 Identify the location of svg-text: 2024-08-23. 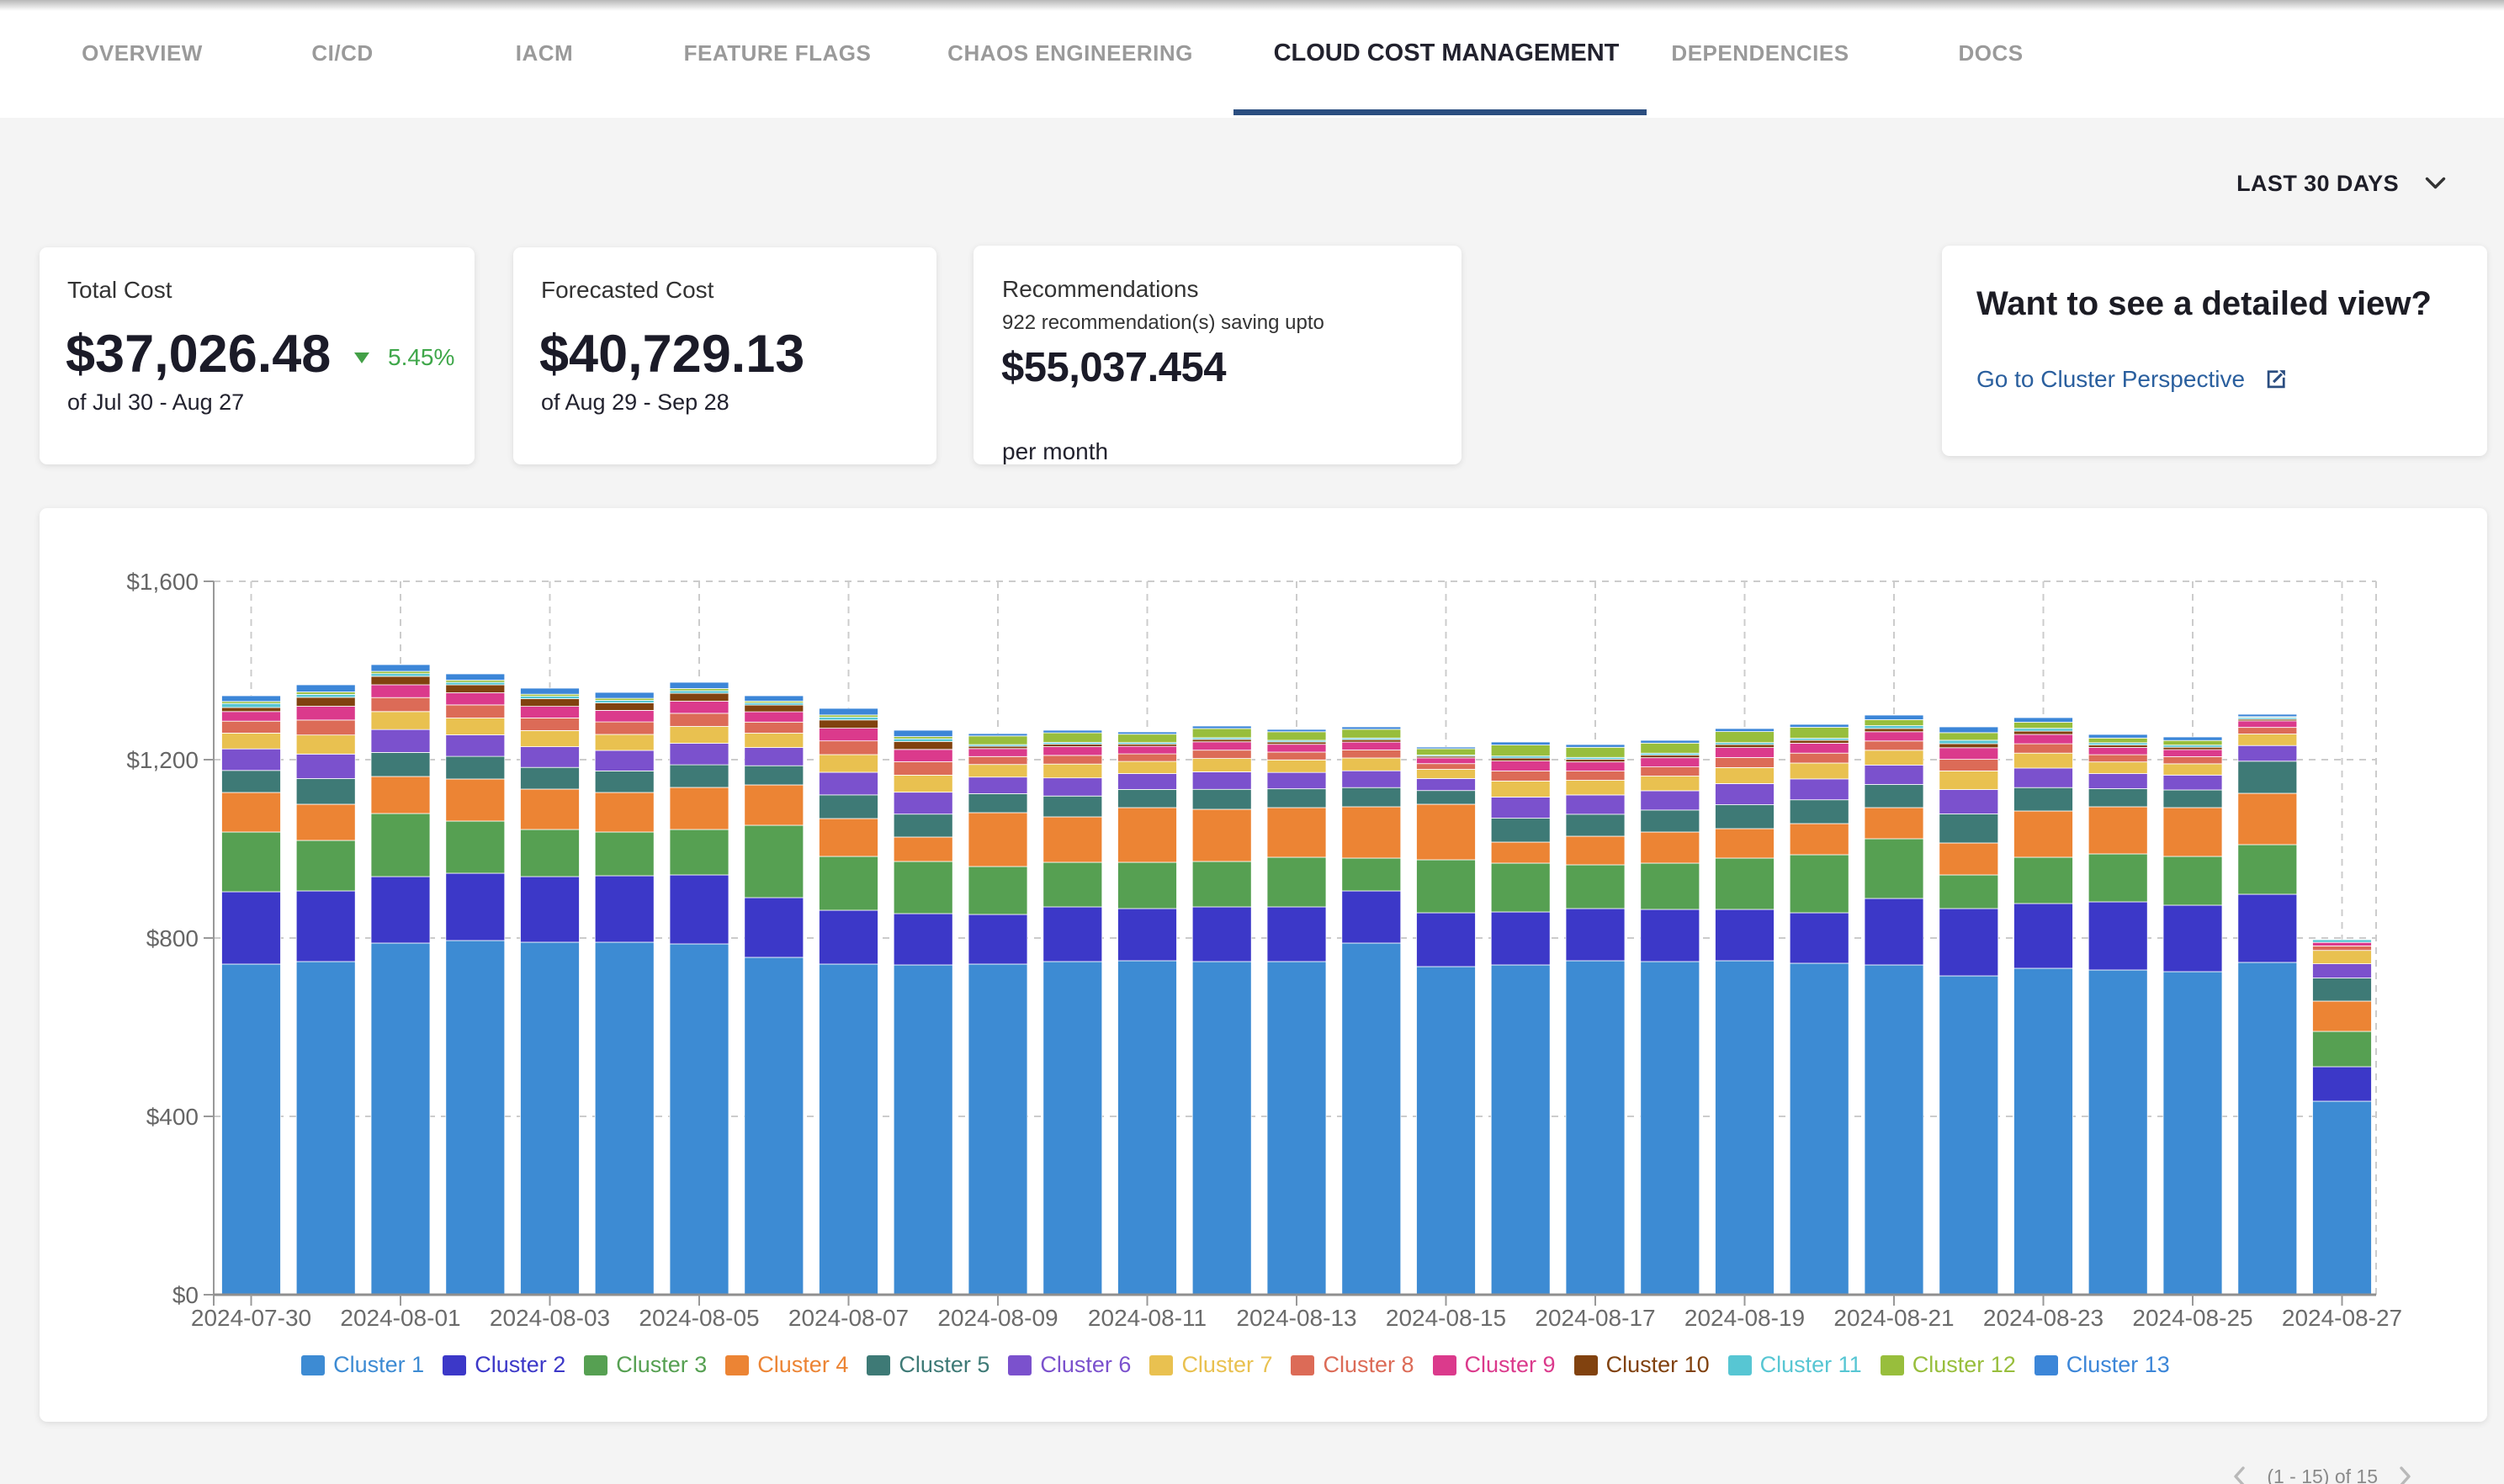
(2043, 1318).